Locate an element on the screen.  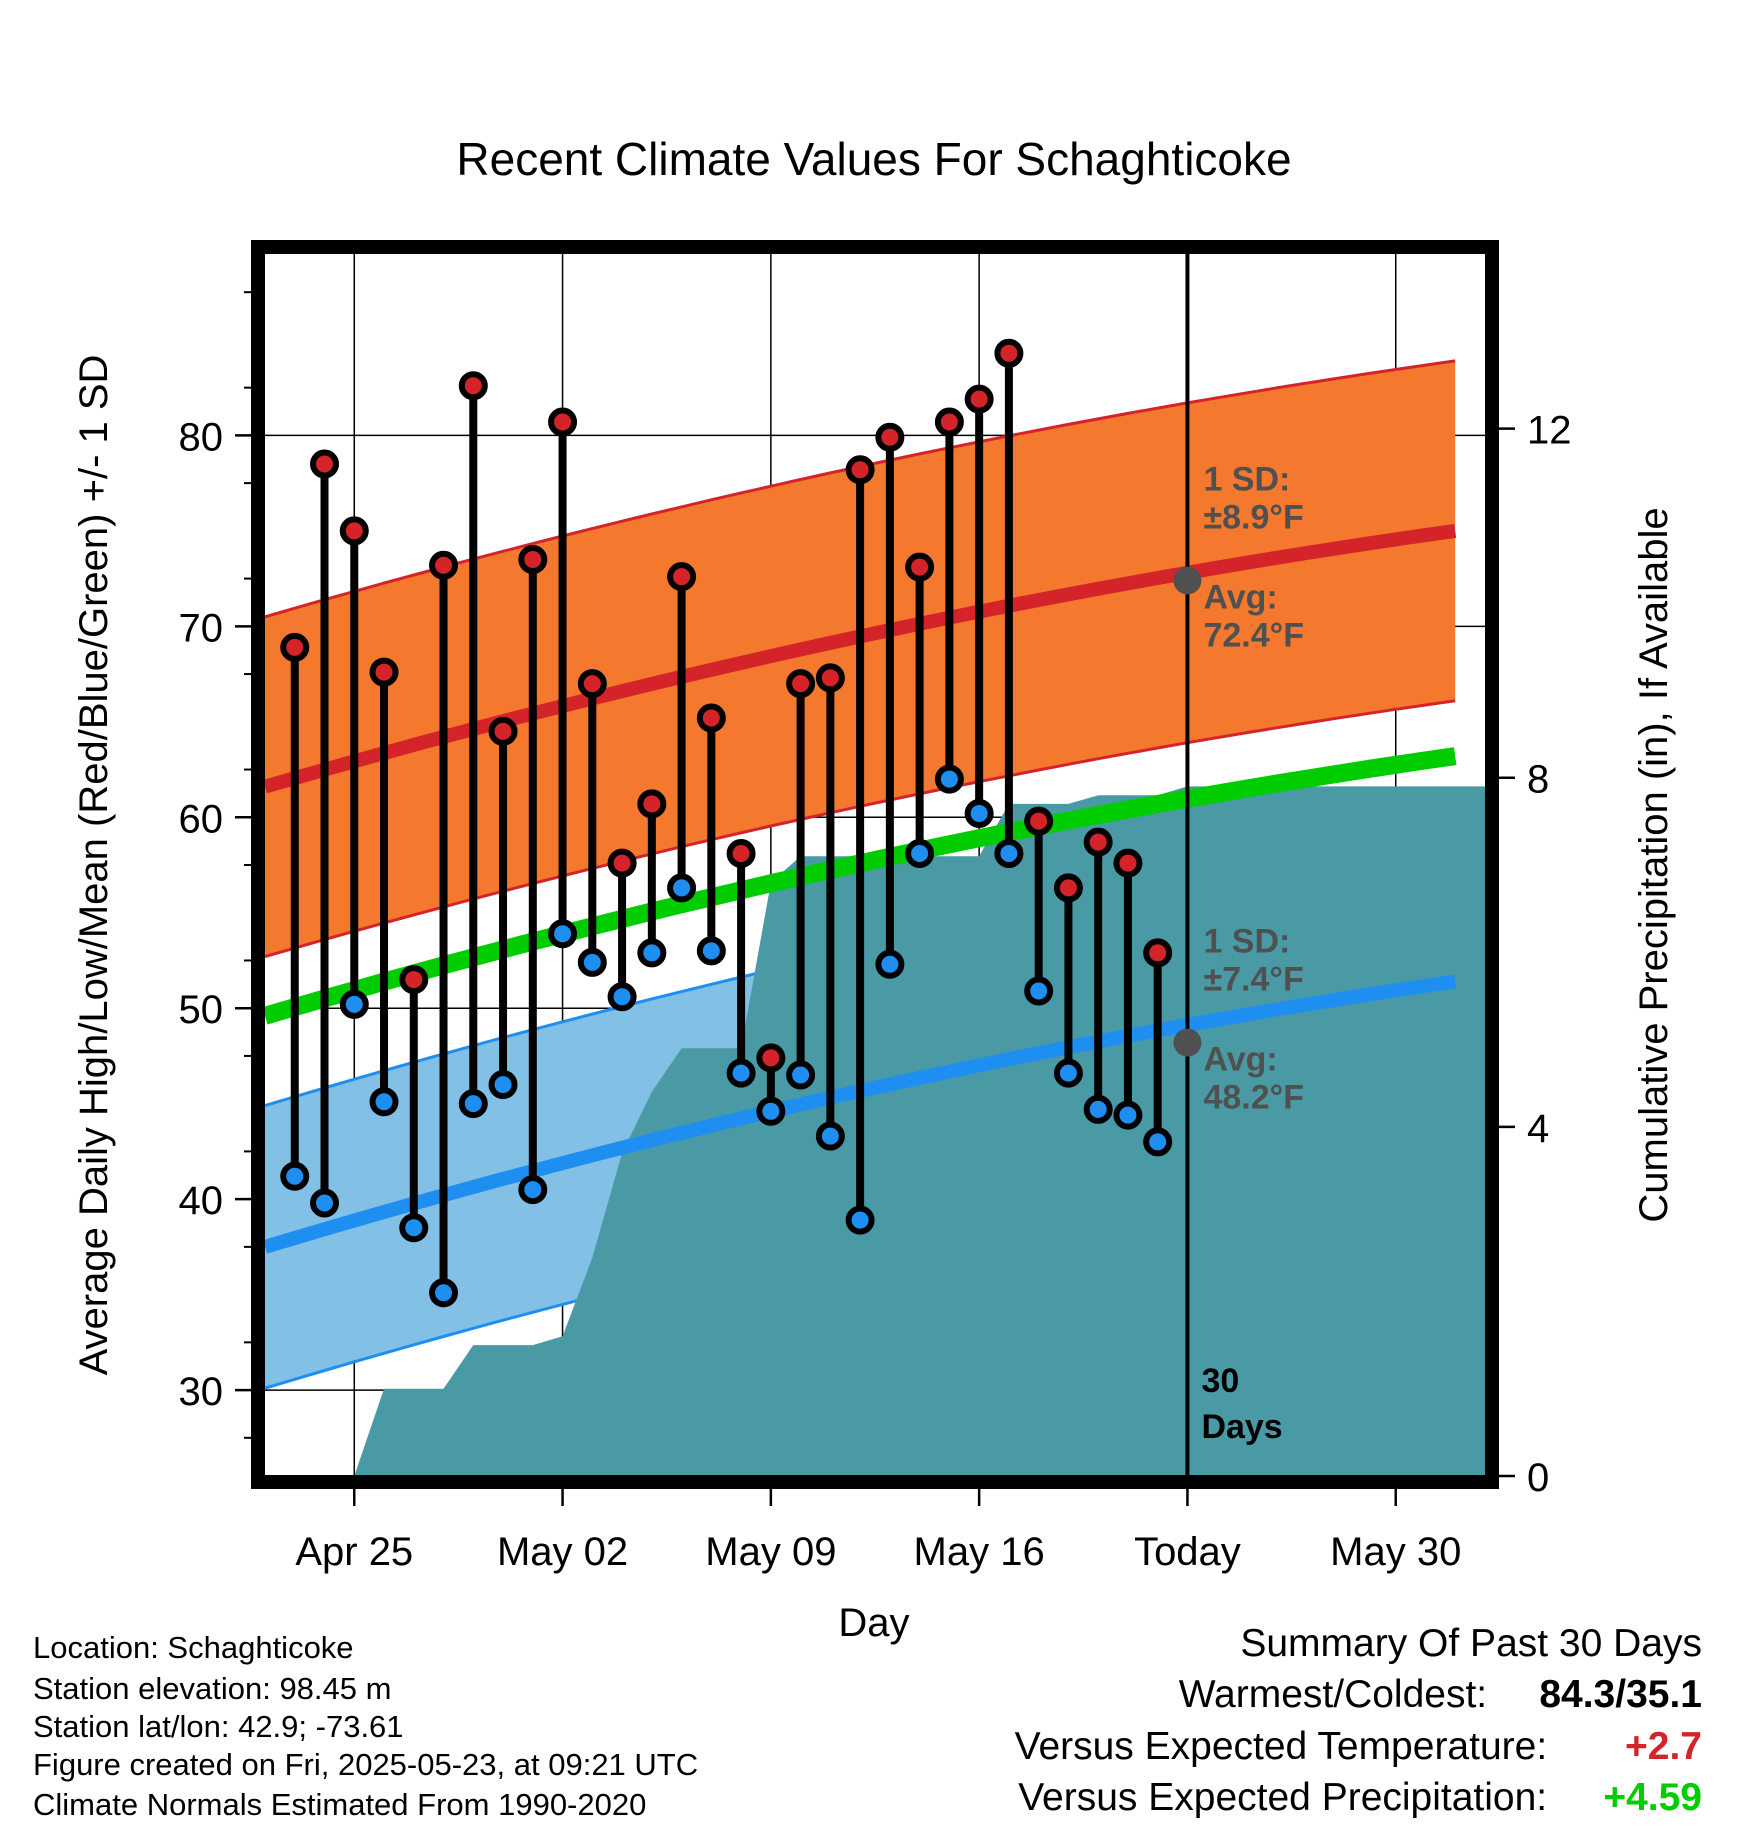
y2-tick-label: 0 is located at coordinates (1538, 1478).